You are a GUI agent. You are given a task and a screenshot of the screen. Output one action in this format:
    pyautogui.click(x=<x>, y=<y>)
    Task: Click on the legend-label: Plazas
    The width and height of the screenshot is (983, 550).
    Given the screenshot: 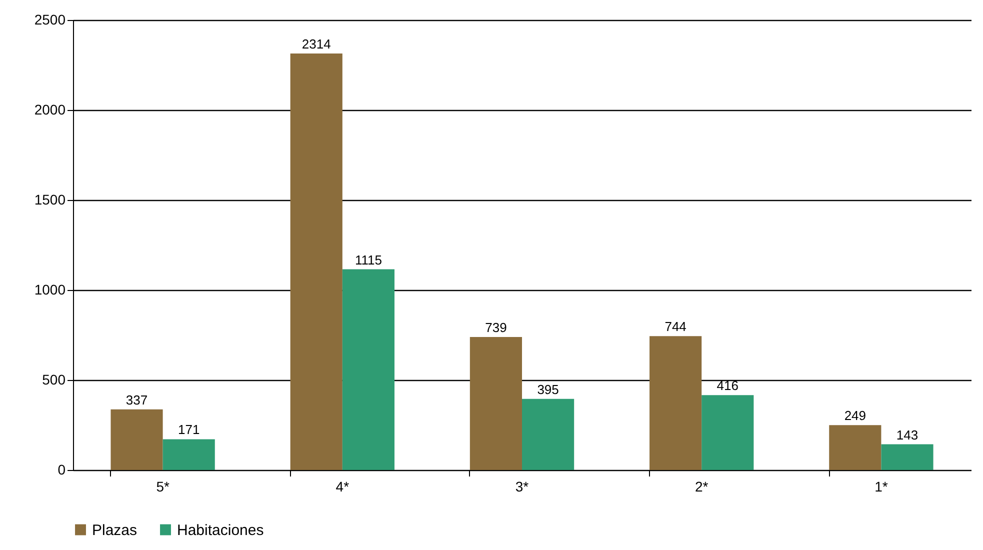 What is the action you would take?
    pyautogui.click(x=115, y=530)
    